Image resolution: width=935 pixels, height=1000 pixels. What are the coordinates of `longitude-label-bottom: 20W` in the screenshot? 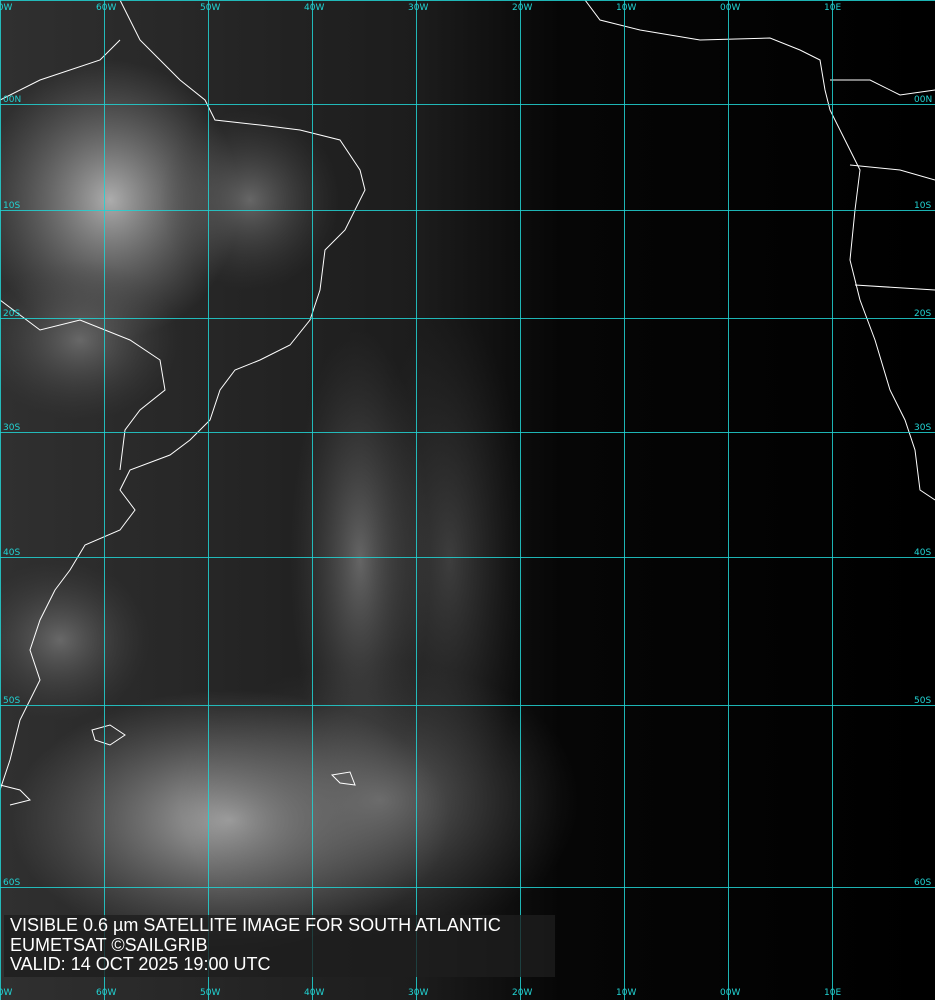 It's located at (522, 993).